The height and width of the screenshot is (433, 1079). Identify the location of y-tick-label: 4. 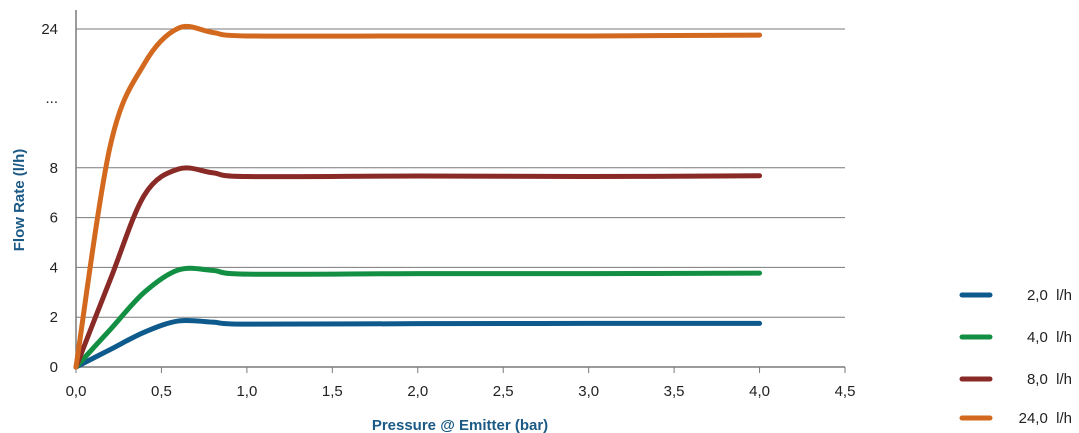
(54, 267).